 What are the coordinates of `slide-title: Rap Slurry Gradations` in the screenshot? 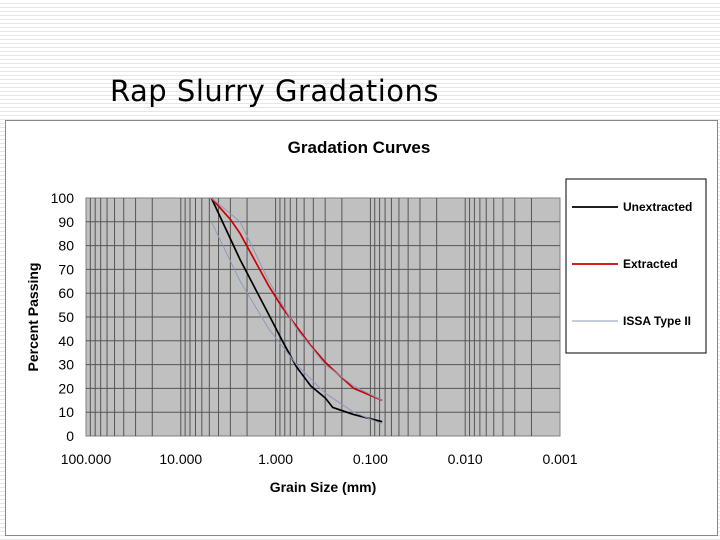 It's located at (274, 91).